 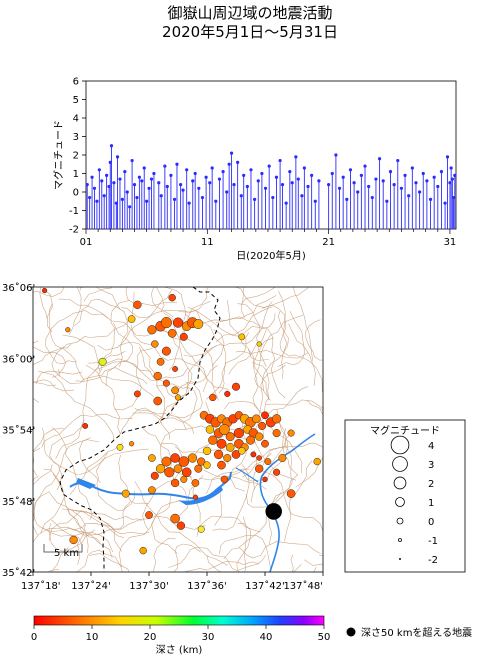 I want to click on scale-bar-line, so click(x=63, y=548).